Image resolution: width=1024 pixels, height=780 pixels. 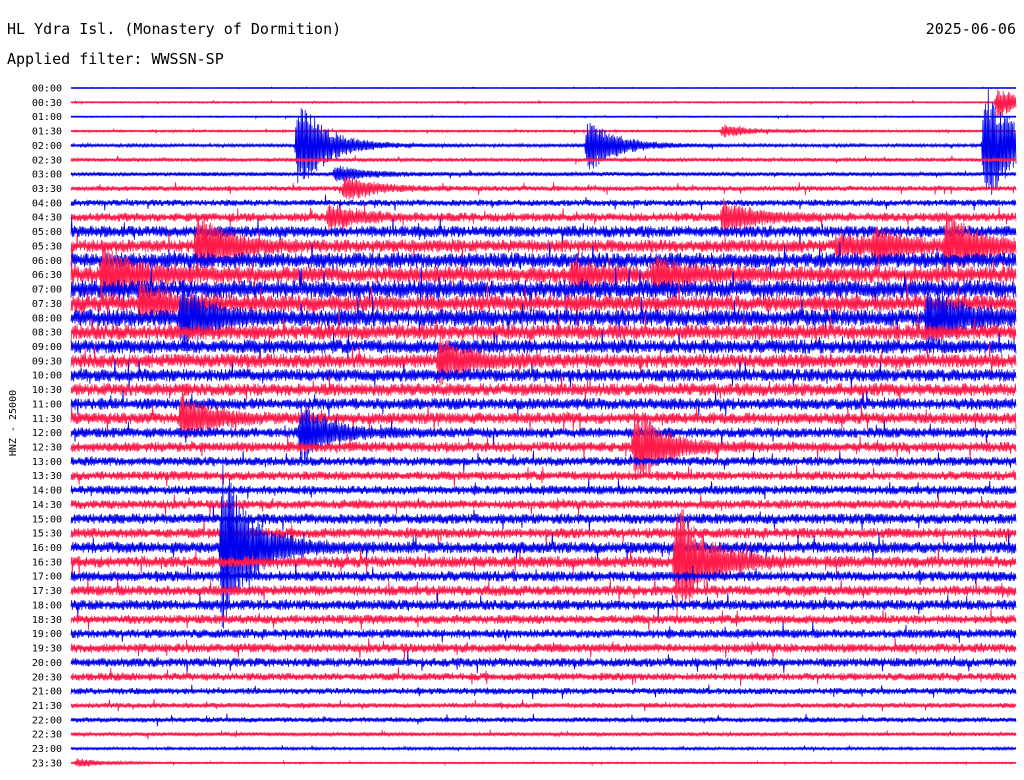 I want to click on tick-label-1300: 13:00, so click(x=47, y=462).